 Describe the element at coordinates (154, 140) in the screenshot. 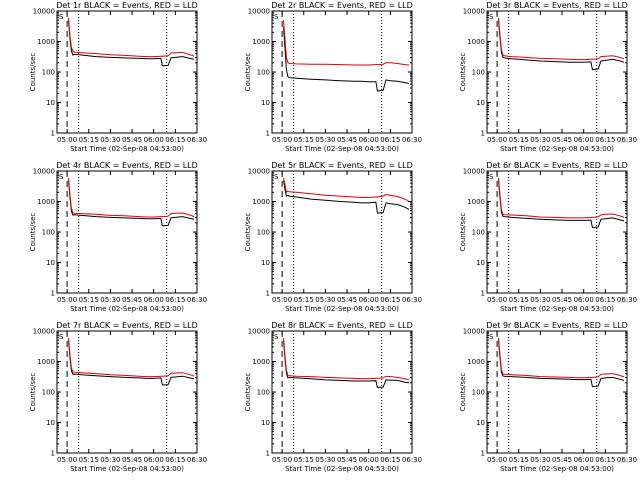

I see `x-tick-label: 06:00` at that location.